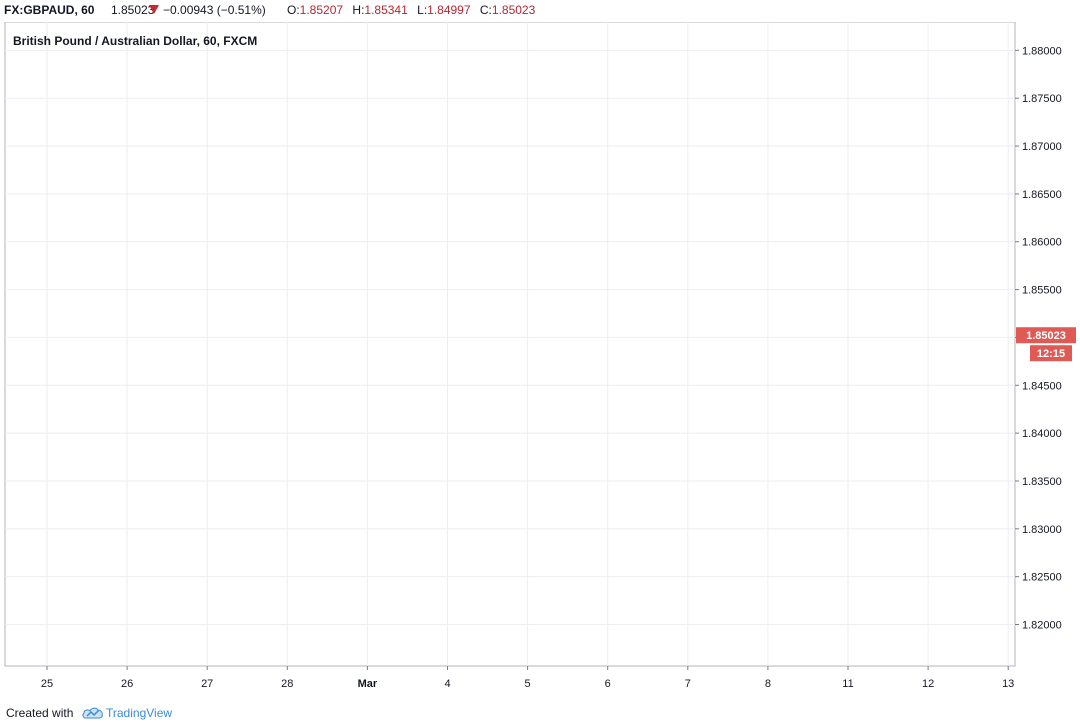 This screenshot has width=1080, height=728. What do you see at coordinates (1042, 99) in the screenshot?
I see `y-tick-label: 1.87500` at bounding box center [1042, 99].